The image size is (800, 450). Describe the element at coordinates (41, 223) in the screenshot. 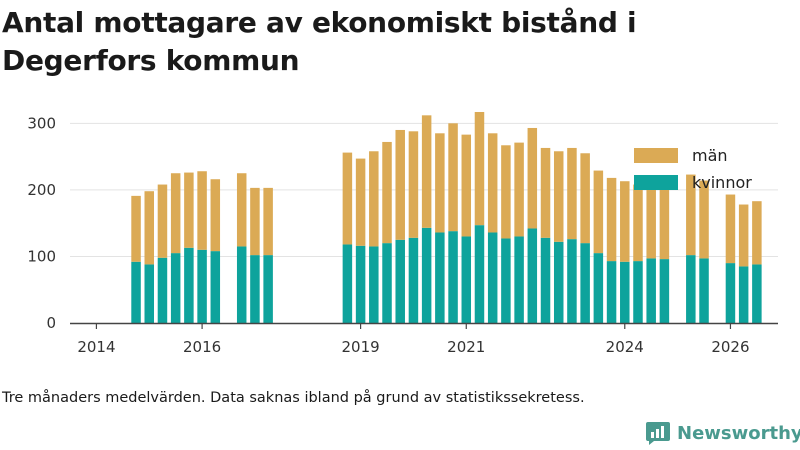

I see `y-axis: 0 100 200 300` at that location.